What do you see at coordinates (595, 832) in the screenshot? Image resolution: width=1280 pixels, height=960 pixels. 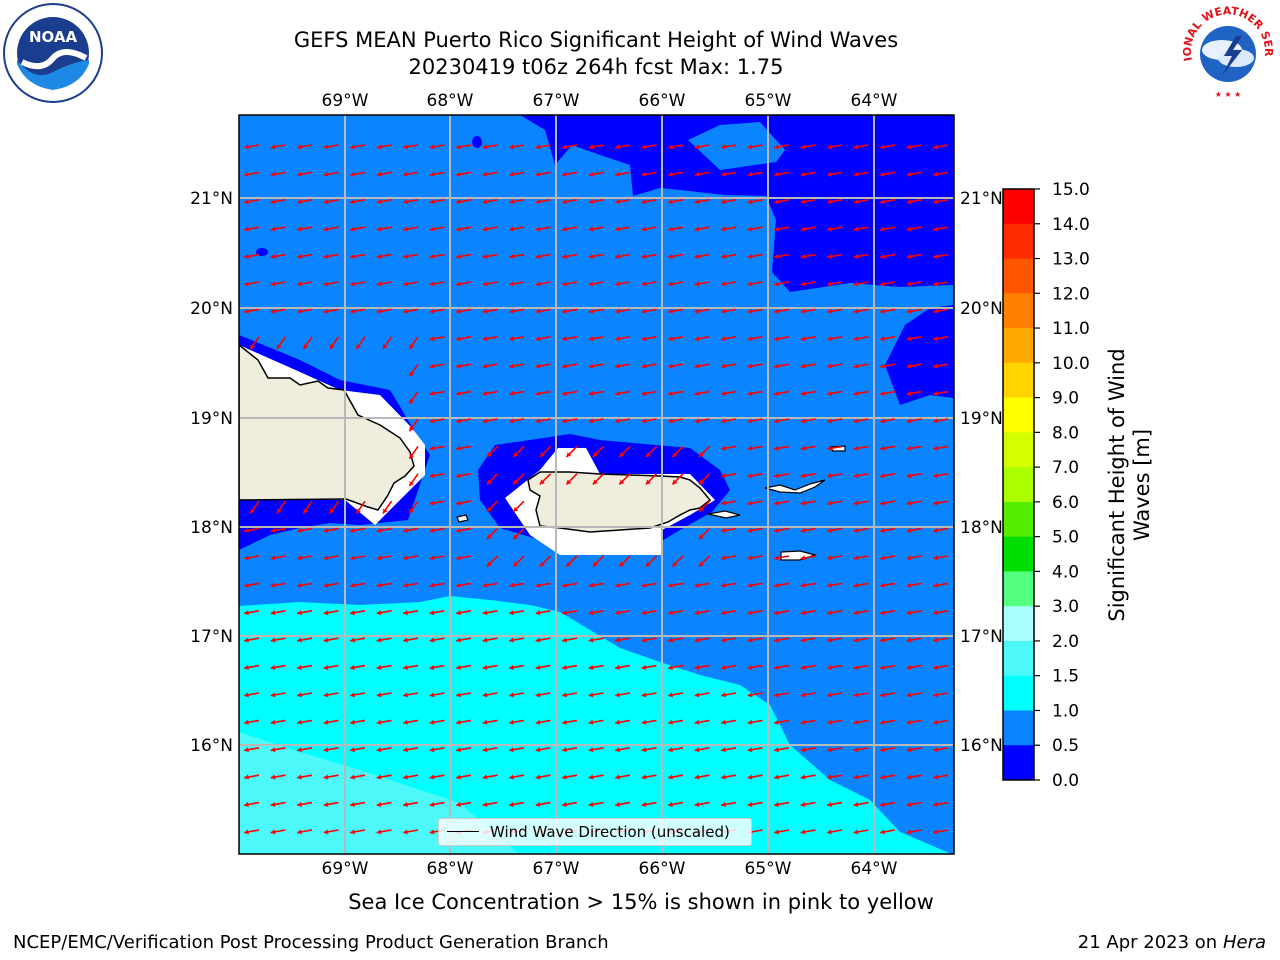 I see `map-legend: Wind Wave Direction (unscaled)` at bounding box center [595, 832].